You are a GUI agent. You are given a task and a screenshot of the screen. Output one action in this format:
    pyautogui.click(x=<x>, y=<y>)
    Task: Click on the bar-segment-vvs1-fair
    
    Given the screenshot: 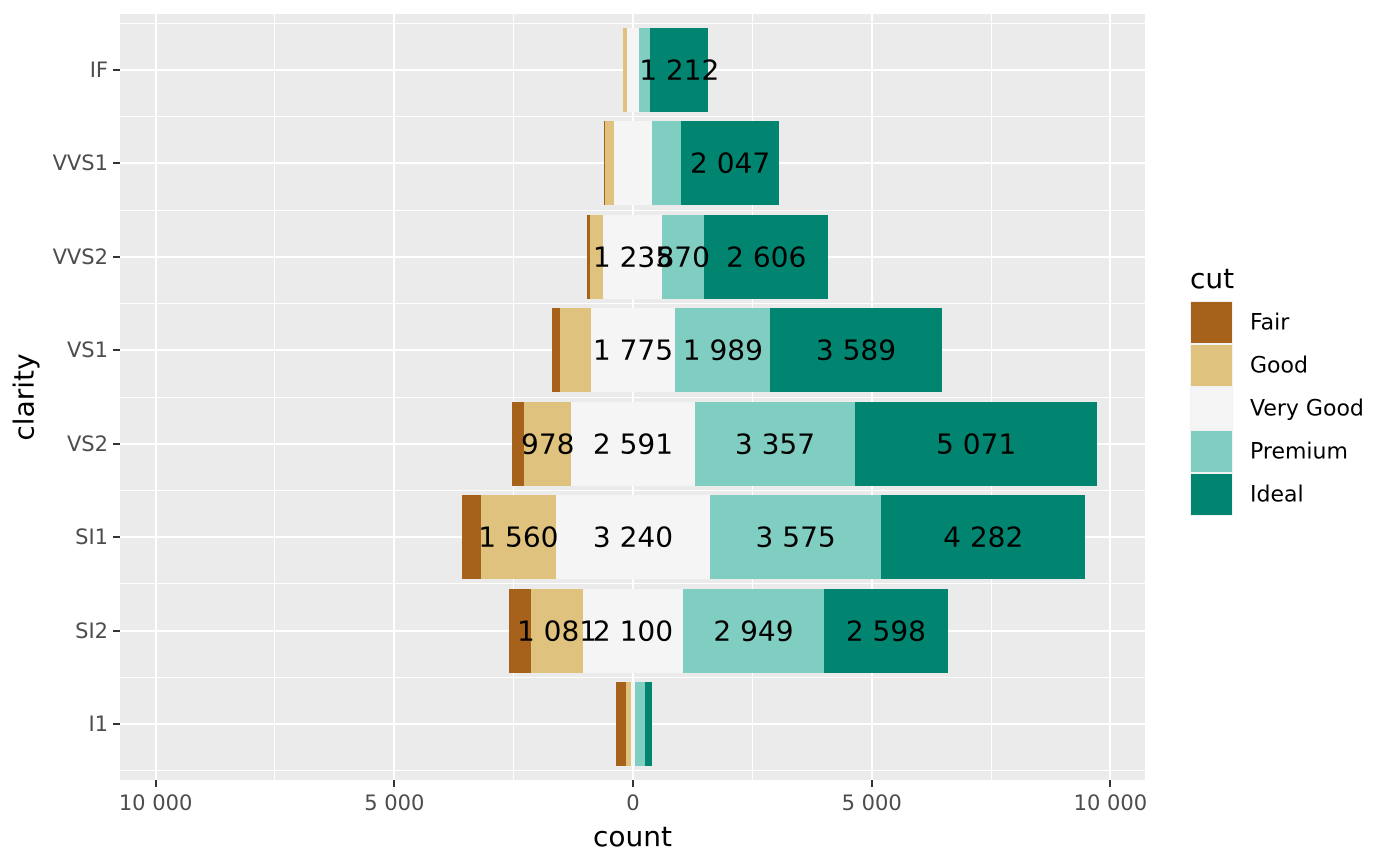 What is the action you would take?
    pyautogui.click(x=605, y=163)
    